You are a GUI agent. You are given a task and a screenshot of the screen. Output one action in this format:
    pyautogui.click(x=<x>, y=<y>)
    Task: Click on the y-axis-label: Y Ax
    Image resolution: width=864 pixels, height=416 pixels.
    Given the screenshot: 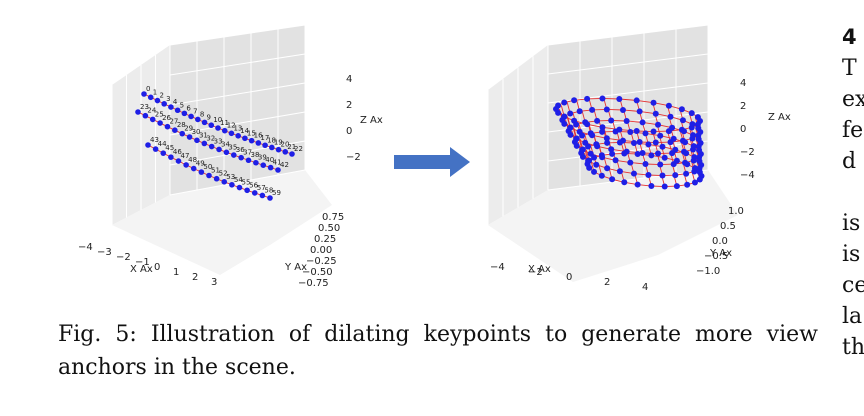 What is the action you would take?
    pyautogui.click(x=295, y=267)
    